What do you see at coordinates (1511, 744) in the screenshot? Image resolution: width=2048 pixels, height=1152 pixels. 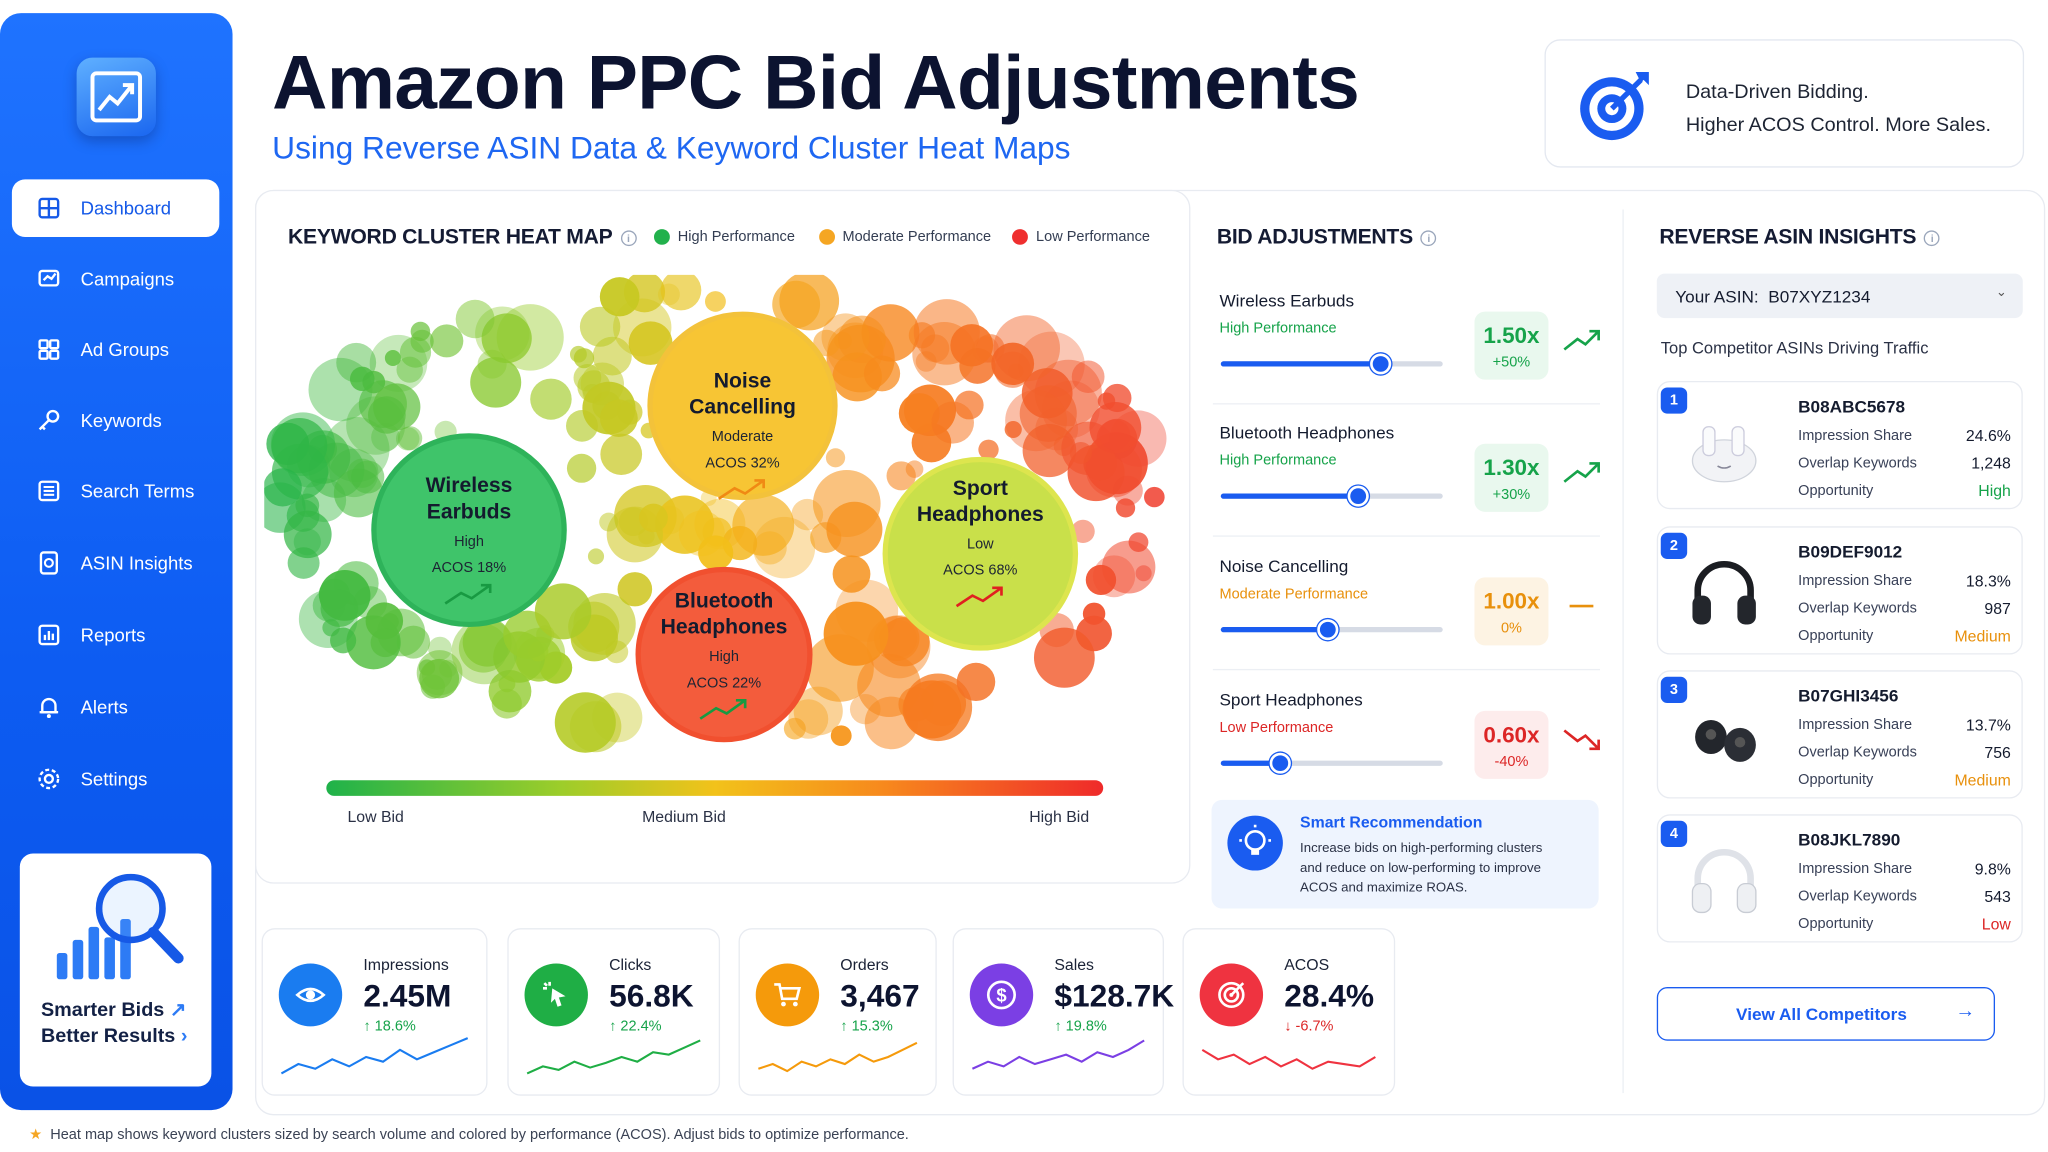 I see `bid-multiplier: 0.60x -40%` at bounding box center [1511, 744].